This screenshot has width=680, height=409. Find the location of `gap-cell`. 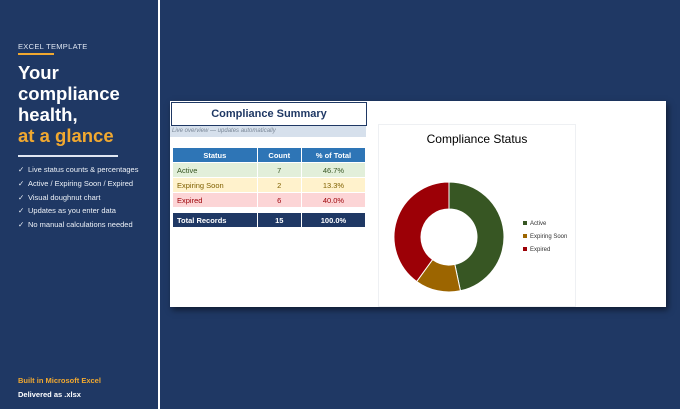

gap-cell is located at coordinates (269, 210).